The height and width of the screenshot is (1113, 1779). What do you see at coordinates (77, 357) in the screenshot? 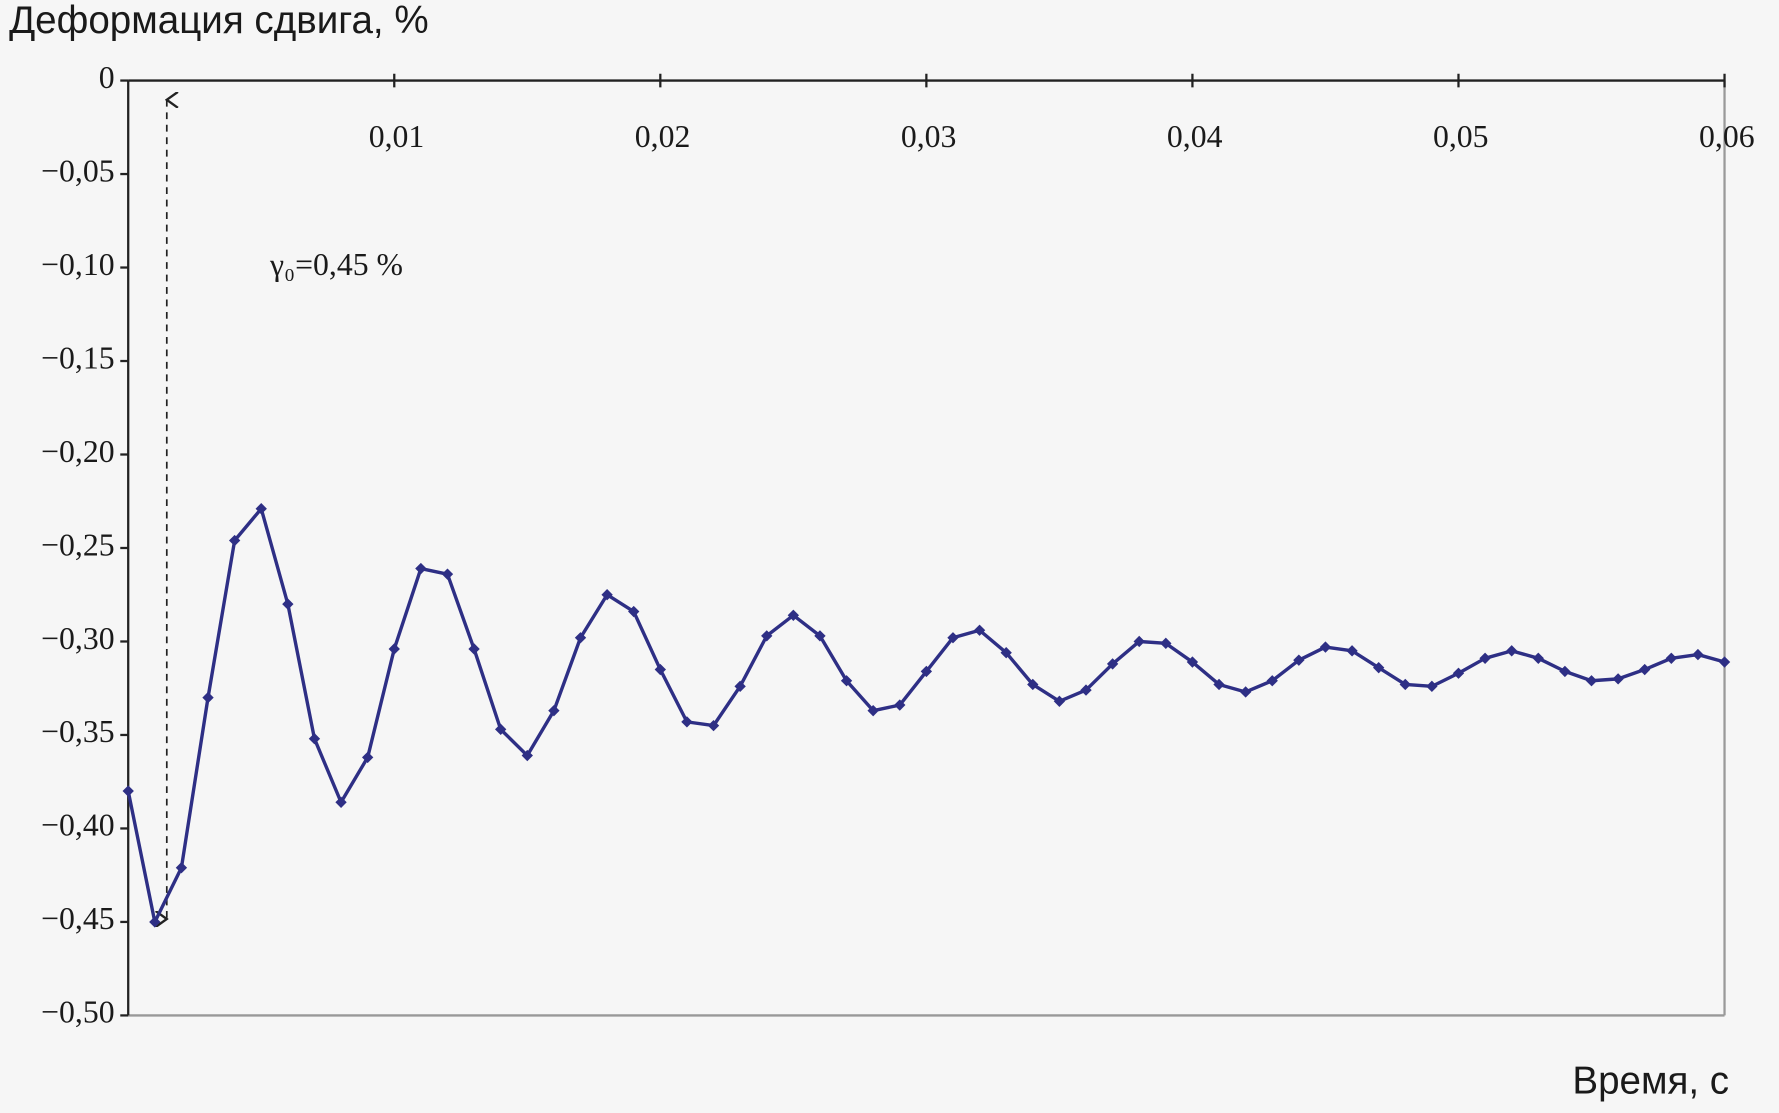
I see `y-tick-label: −0,15` at bounding box center [77, 357].